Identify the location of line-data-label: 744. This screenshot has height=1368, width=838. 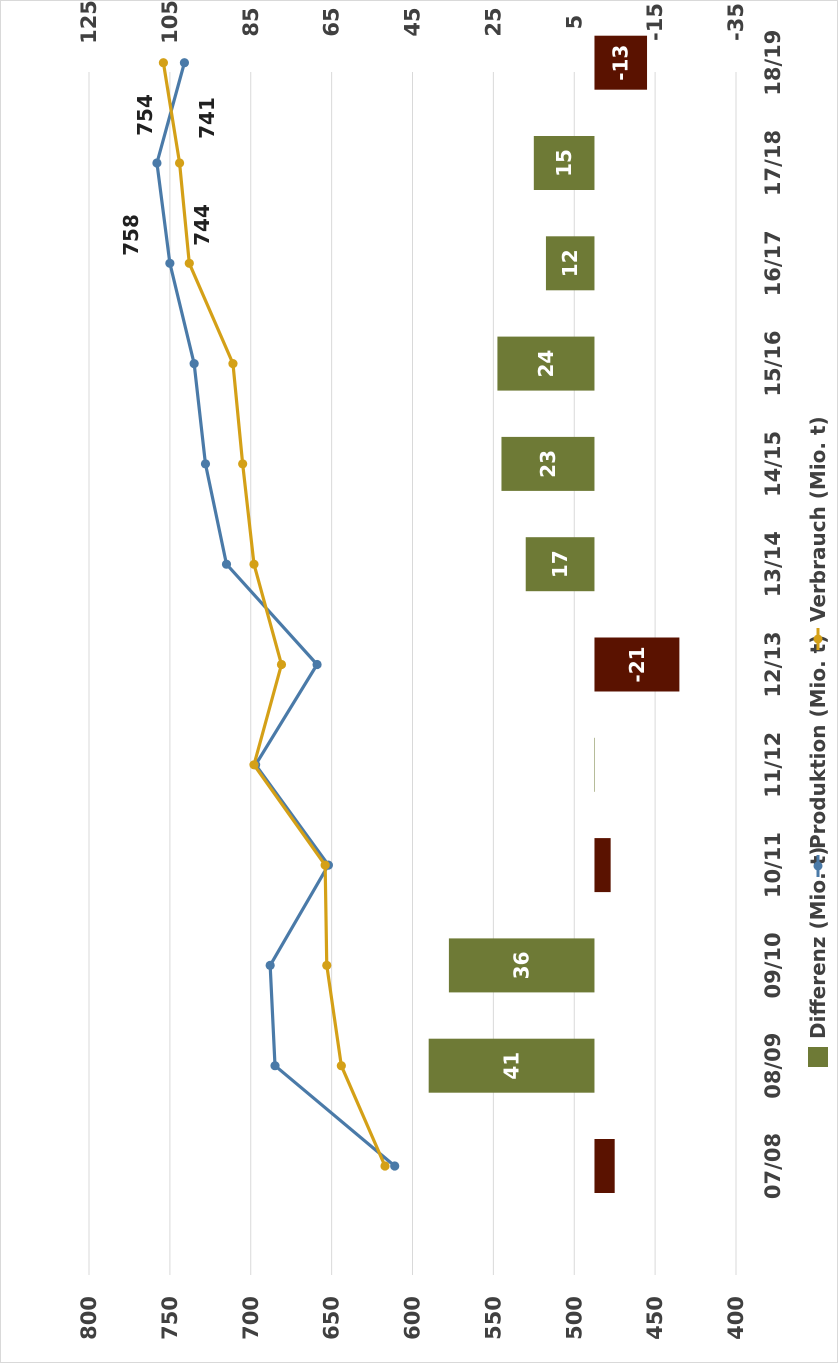
(202, 225).